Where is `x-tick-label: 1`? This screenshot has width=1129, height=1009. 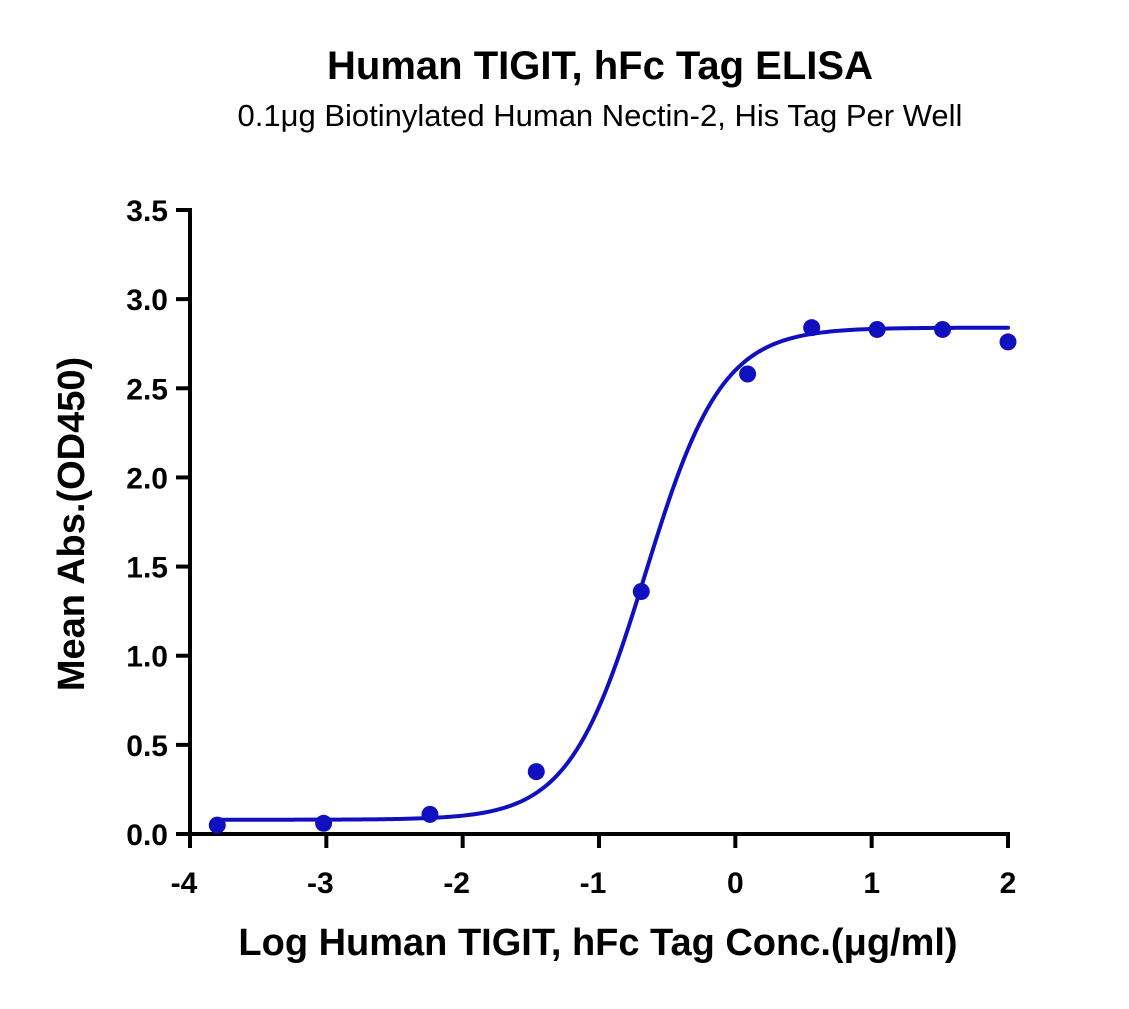 x-tick-label: 1 is located at coordinates (871, 883).